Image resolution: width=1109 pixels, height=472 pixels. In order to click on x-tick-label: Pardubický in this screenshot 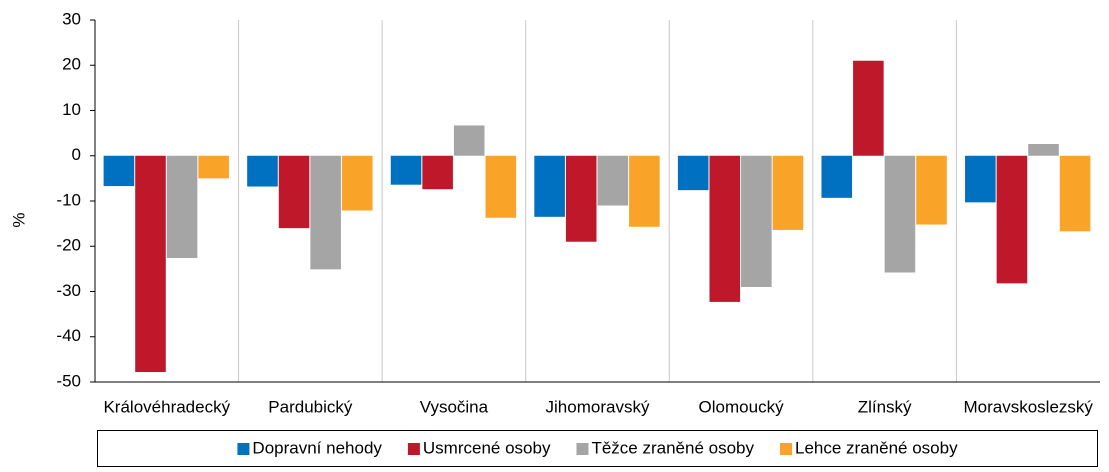, I will do `click(310, 406)`.